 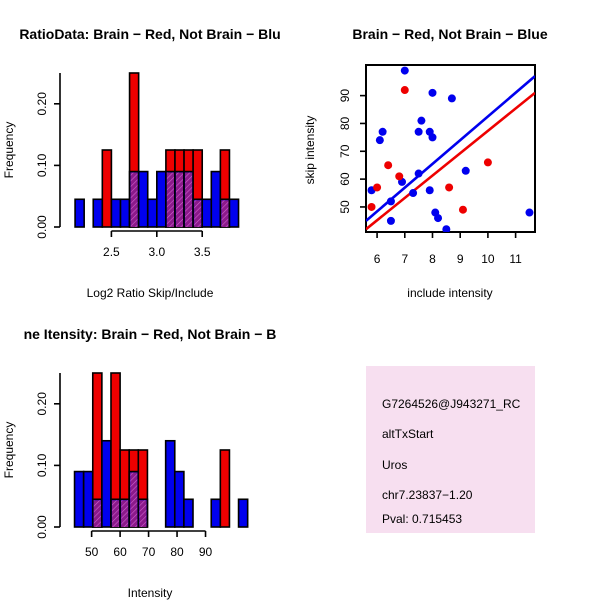 I want to click on scatter-y-tick-label: 80, so click(x=345, y=123).